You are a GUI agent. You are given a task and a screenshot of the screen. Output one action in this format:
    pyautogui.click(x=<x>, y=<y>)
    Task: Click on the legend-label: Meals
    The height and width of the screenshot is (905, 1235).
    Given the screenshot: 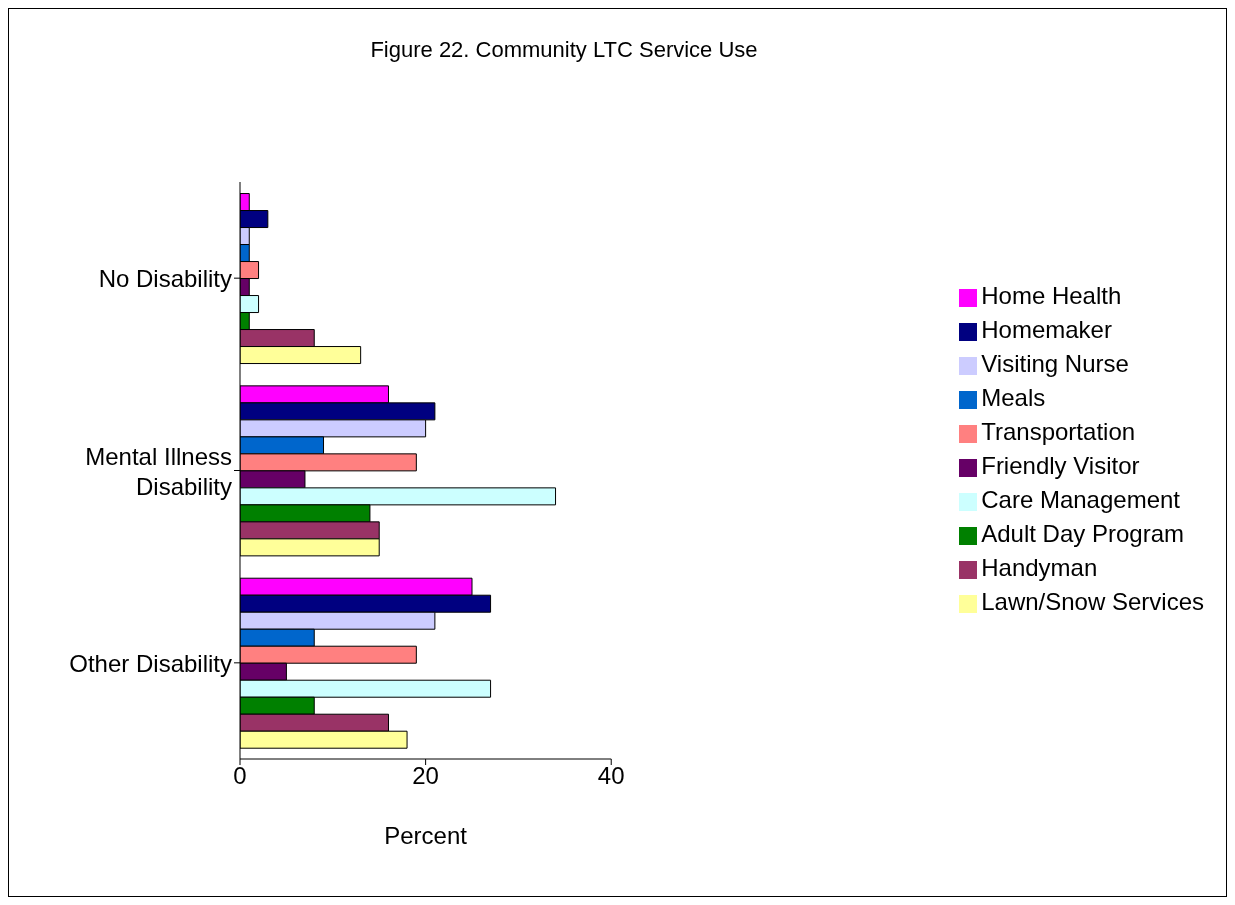 What is the action you would take?
    pyautogui.click(x=1013, y=397)
    